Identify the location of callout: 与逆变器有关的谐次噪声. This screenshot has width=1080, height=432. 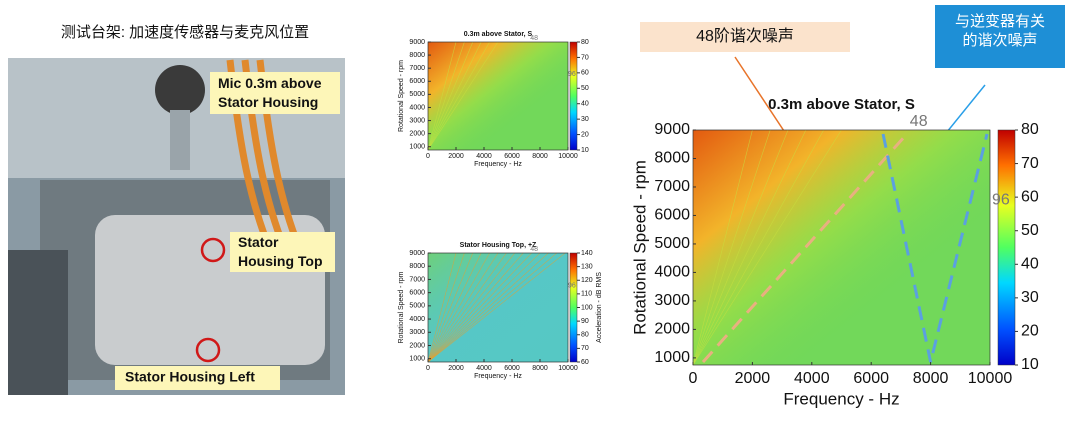
(1000, 31).